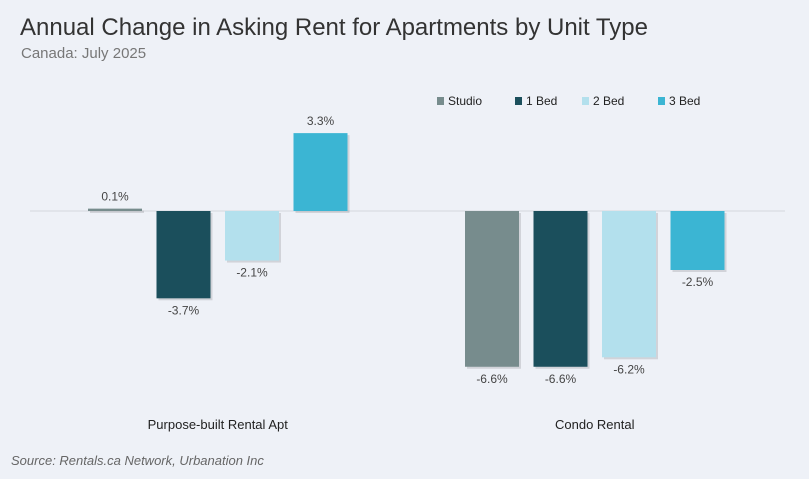 This screenshot has width=809, height=479. Describe the element at coordinates (252, 273) in the screenshot. I see `data-label: -2.1%` at that location.